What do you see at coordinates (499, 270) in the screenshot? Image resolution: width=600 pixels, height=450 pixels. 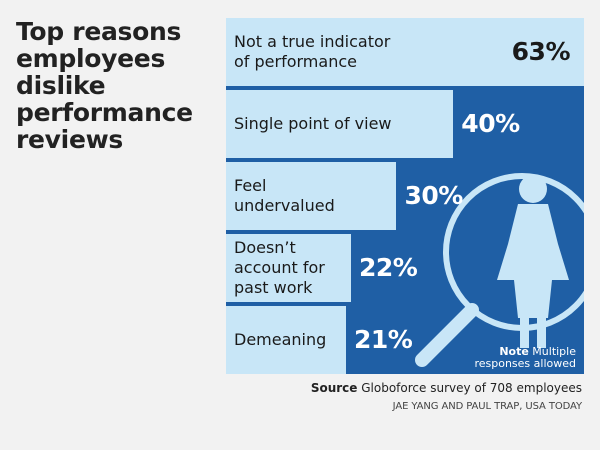 I see `magnifier-person-icon` at bounding box center [499, 270].